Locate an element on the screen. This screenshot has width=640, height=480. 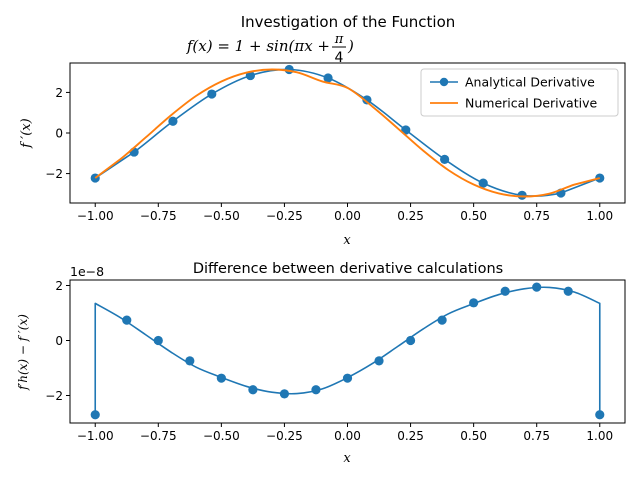
bottom-x-tick-label: 0.75 is located at coordinates (536, 436).